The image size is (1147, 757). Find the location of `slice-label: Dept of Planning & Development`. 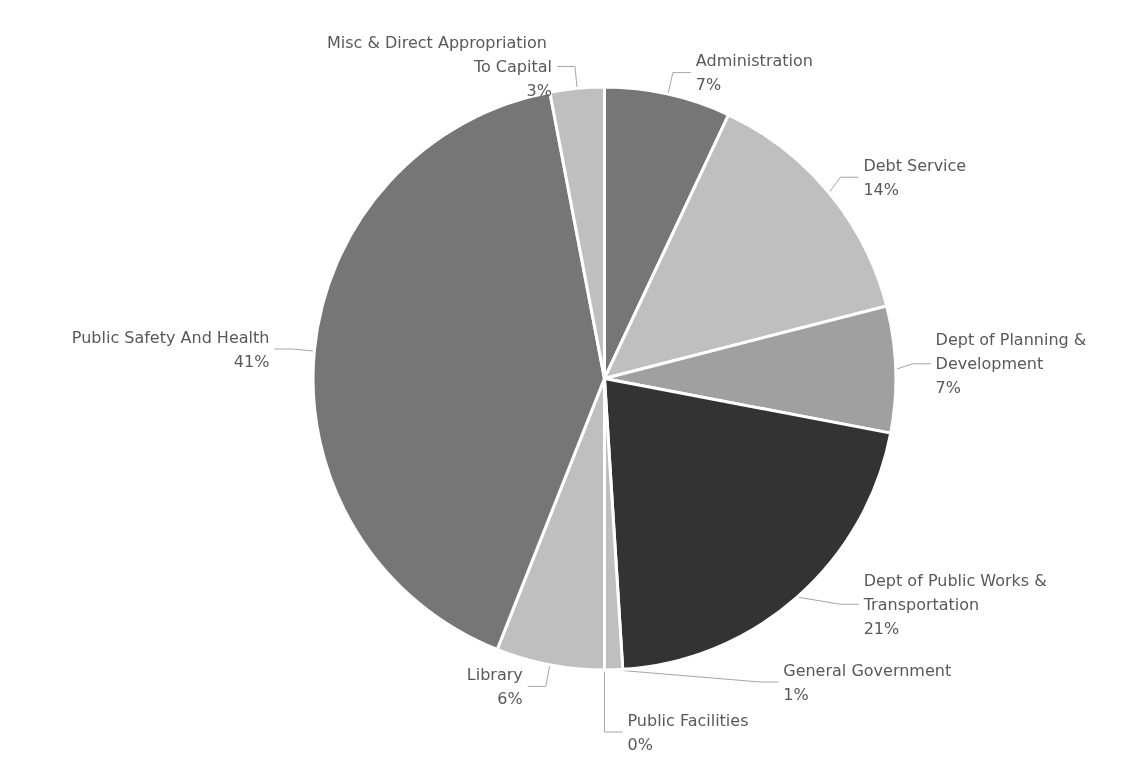

slice-label: Dept of Planning & Development is located at coordinates (1013, 352).